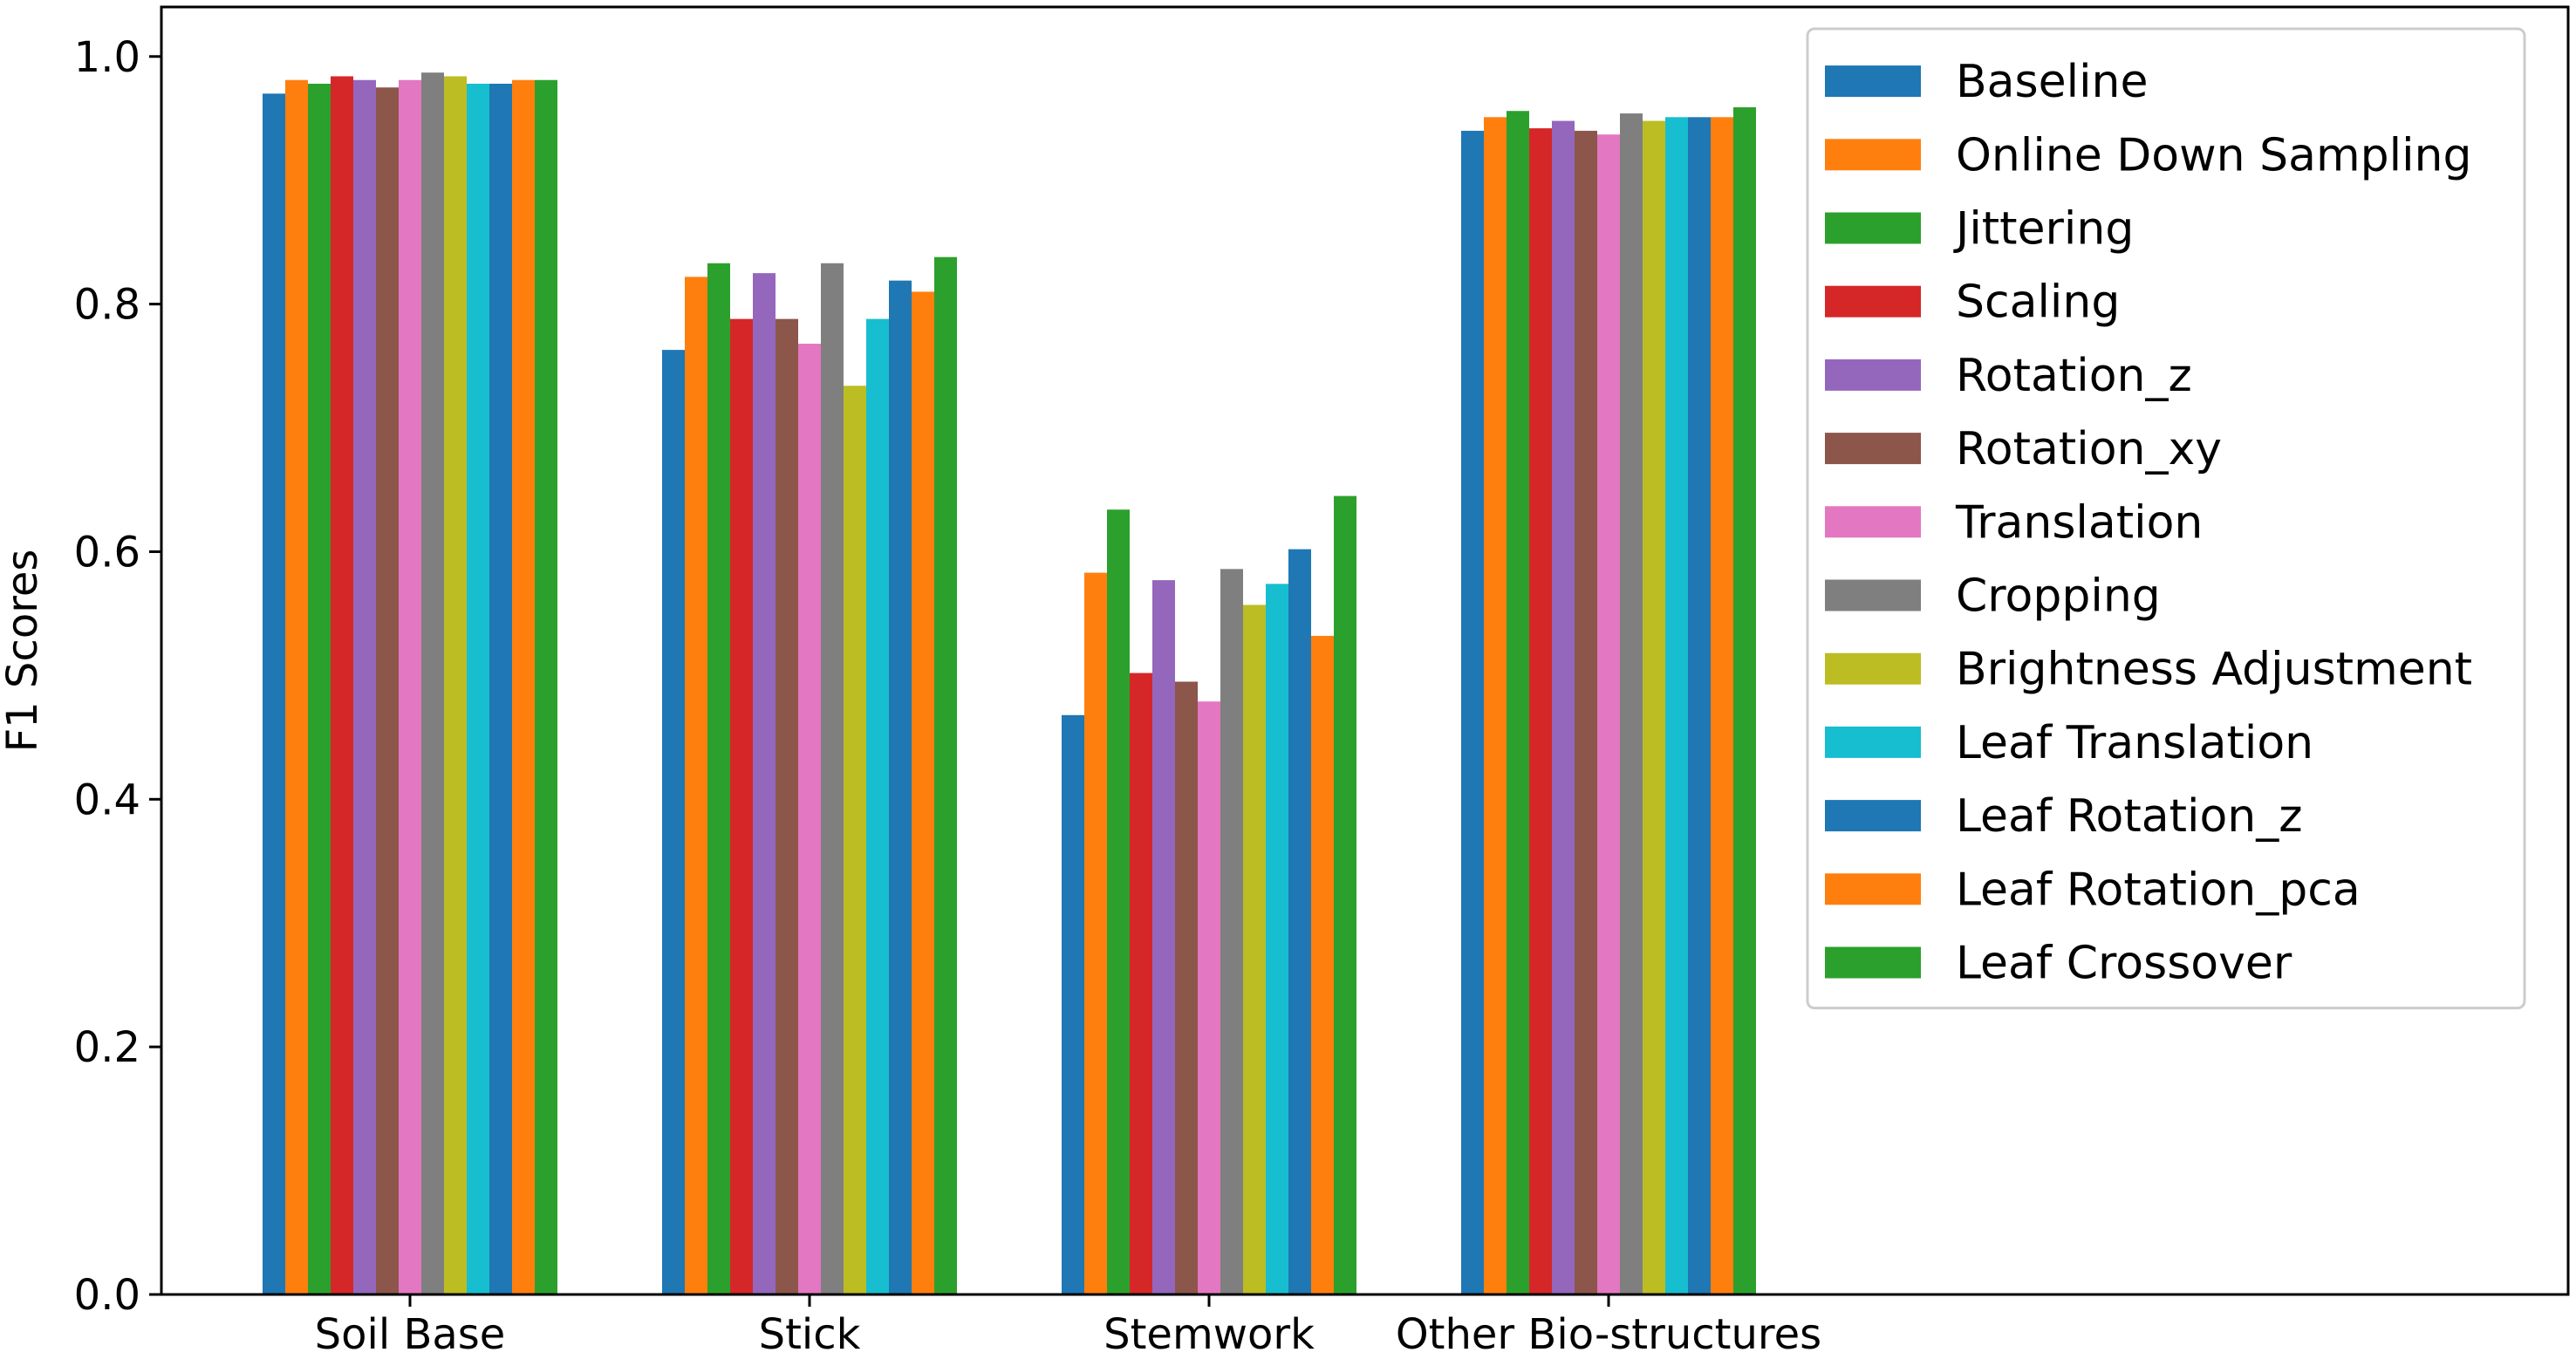 The width and height of the screenshot is (2576, 1366). I want to click on y-tick-label: 1.0, so click(107, 57).